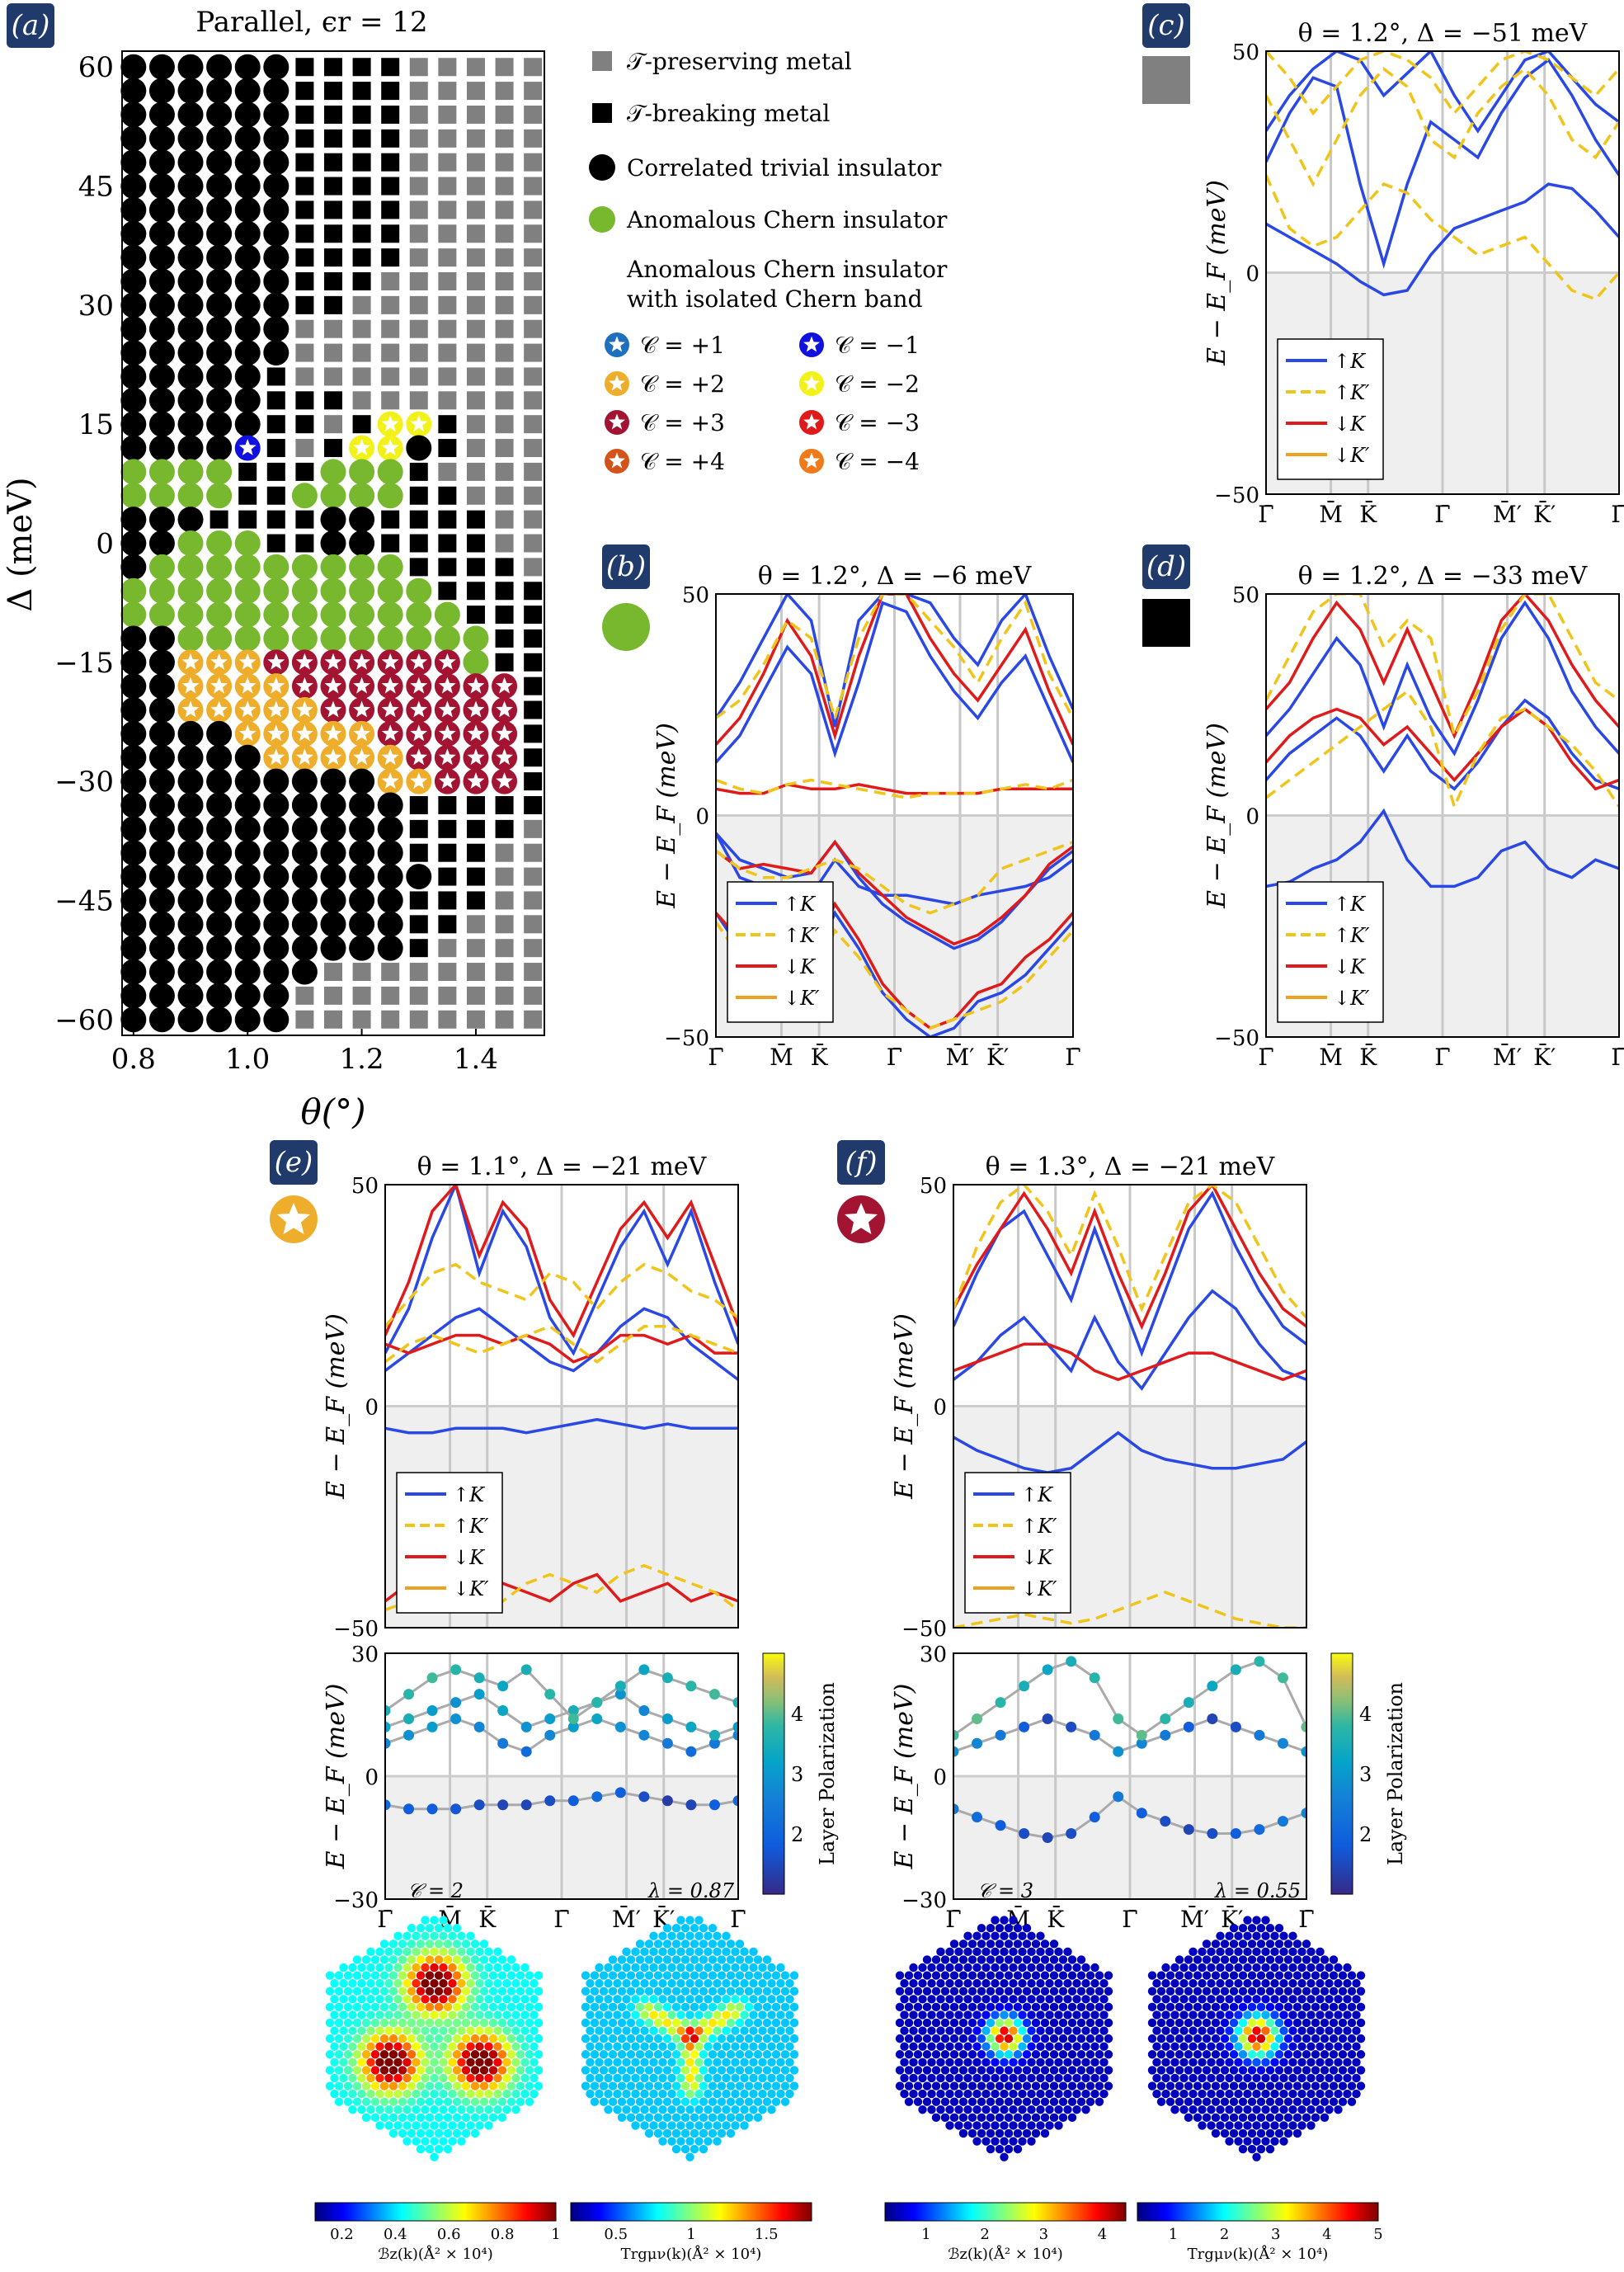 This screenshot has height=2272, width=1624. What do you see at coordinates (1545, 1057) in the screenshot?
I see `band-x-tick-label: K̄′` at bounding box center [1545, 1057].